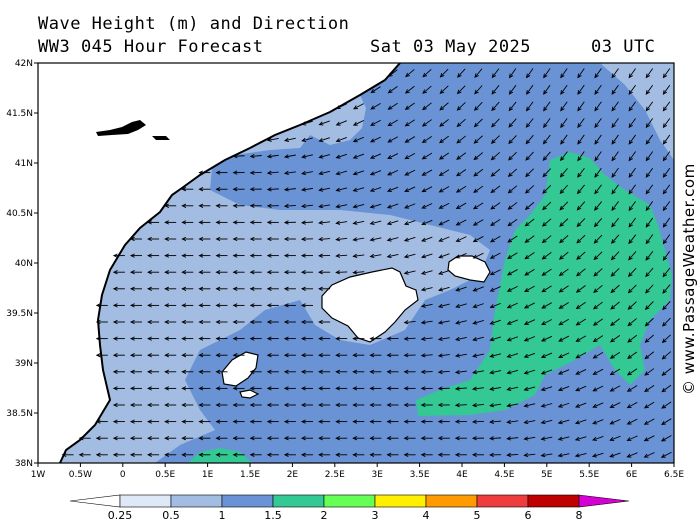 The width and height of the screenshot is (700, 525). Describe the element at coordinates (632, 475) in the screenshot. I see `lon-tick-label: 6E` at that location.